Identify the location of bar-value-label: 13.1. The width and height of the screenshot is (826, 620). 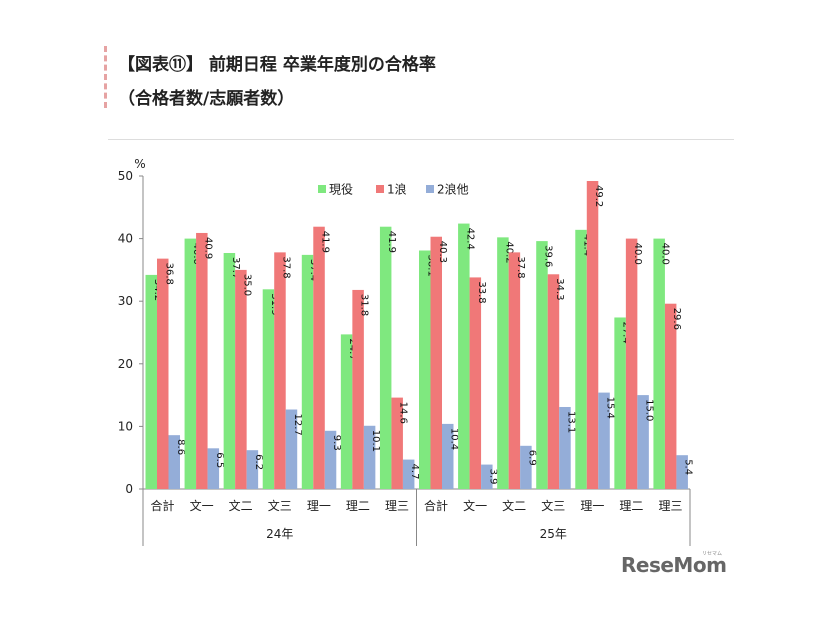
(570, 422).